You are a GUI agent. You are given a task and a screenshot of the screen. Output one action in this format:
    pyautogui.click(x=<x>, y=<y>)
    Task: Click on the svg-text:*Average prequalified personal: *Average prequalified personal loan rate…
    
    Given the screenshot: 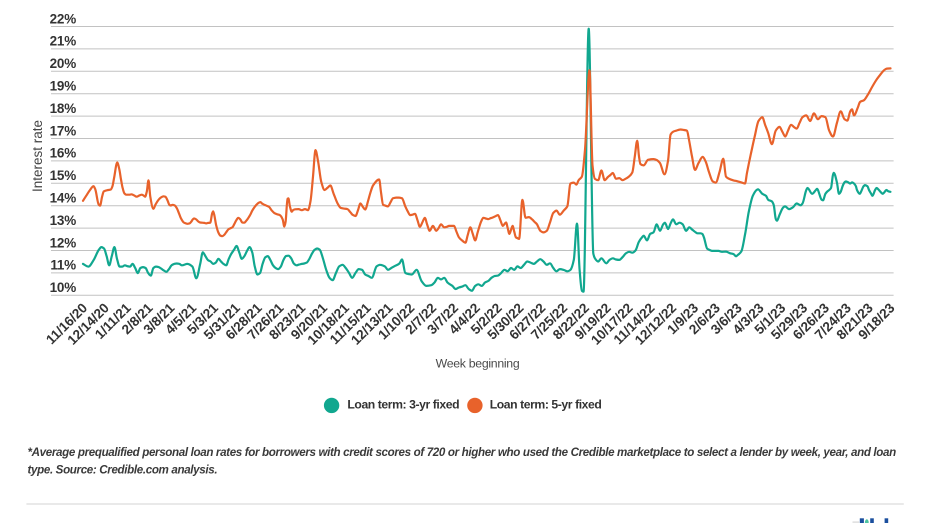 What is the action you would take?
    pyautogui.click(x=462, y=452)
    